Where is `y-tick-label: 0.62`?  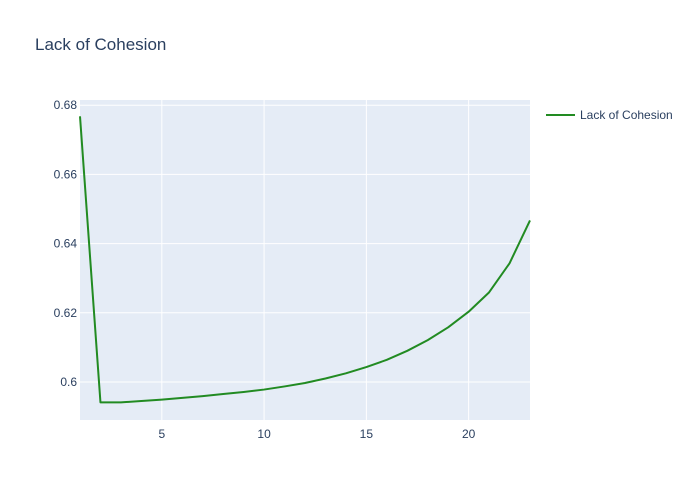 y-tick-label: 0.62 is located at coordinates (66, 313).